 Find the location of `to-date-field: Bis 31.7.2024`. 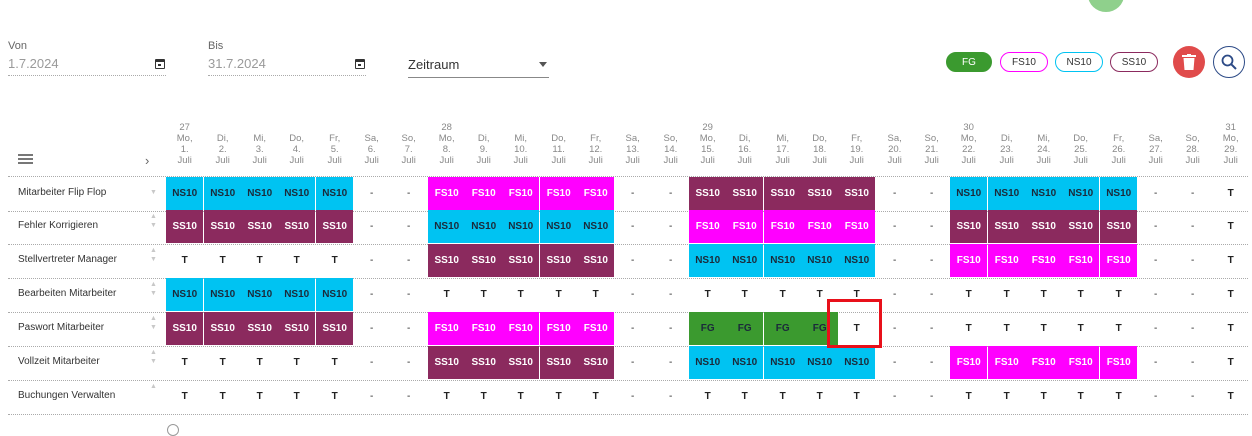

to-date-field: Bis 31.7.2024 is located at coordinates (287, 58).